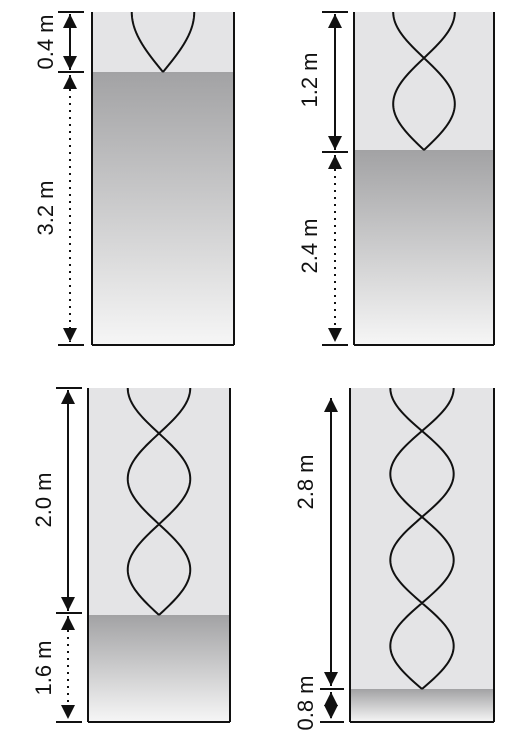  I want to click on air-column-label: 2.0 m, so click(43, 499).